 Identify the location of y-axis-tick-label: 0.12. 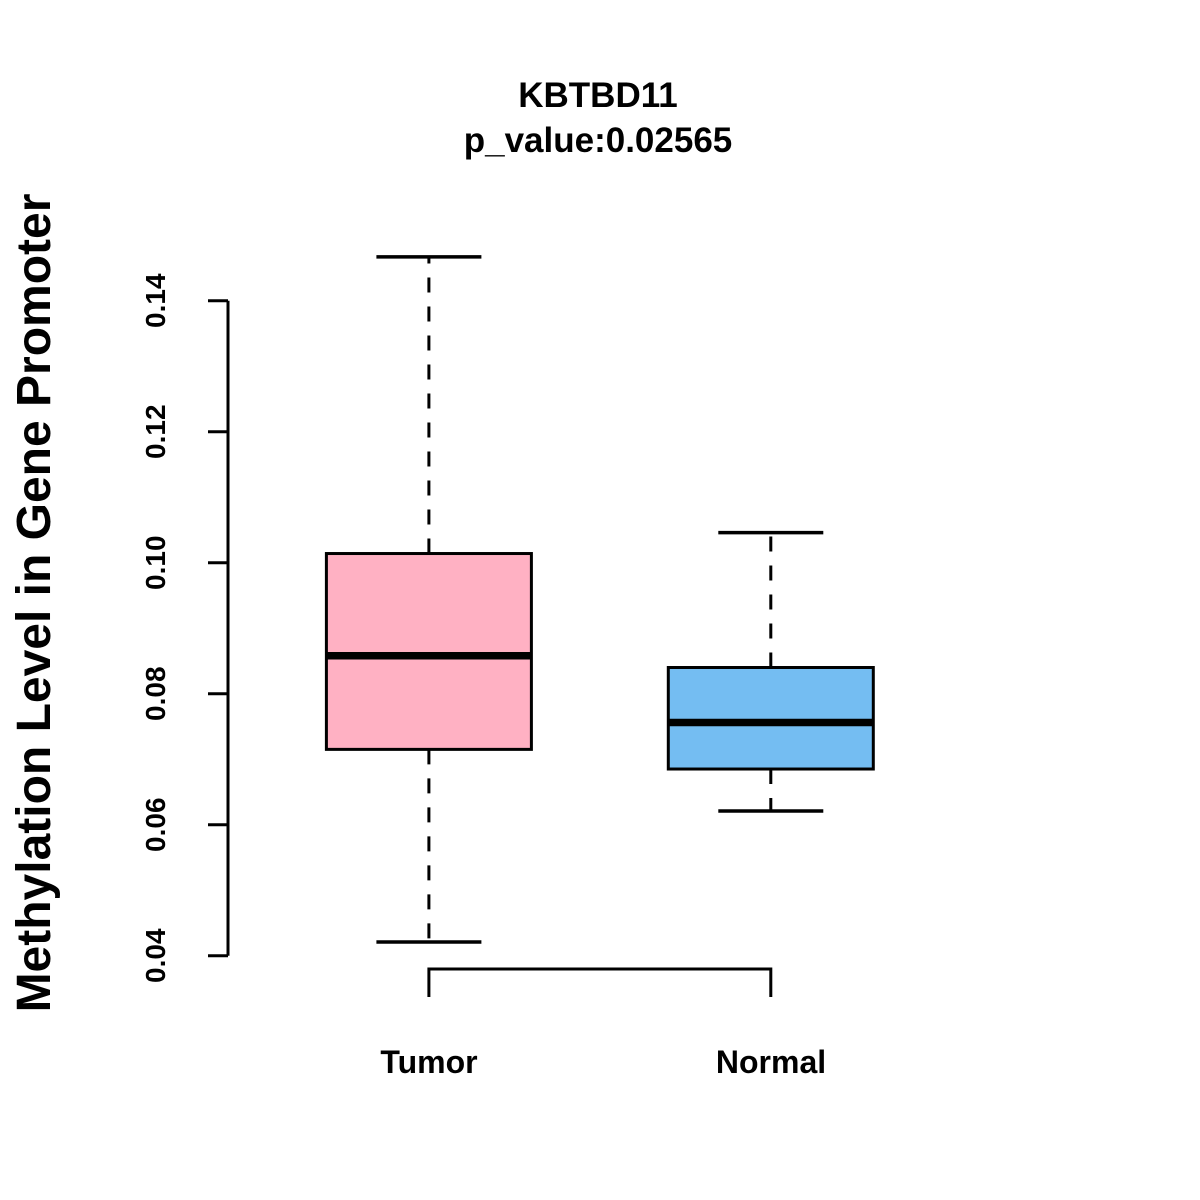
(155, 431).